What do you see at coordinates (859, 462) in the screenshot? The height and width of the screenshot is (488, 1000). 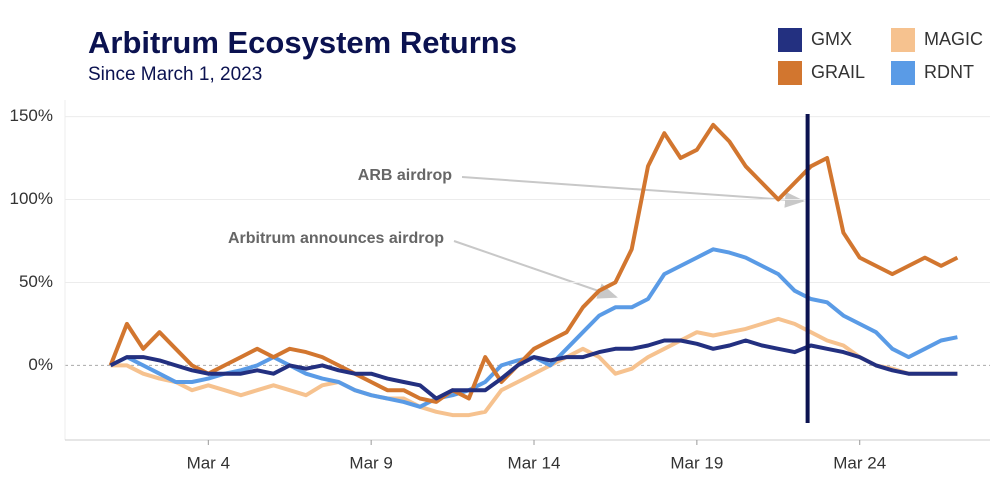 I see `x-tick-label: Mar 24` at bounding box center [859, 462].